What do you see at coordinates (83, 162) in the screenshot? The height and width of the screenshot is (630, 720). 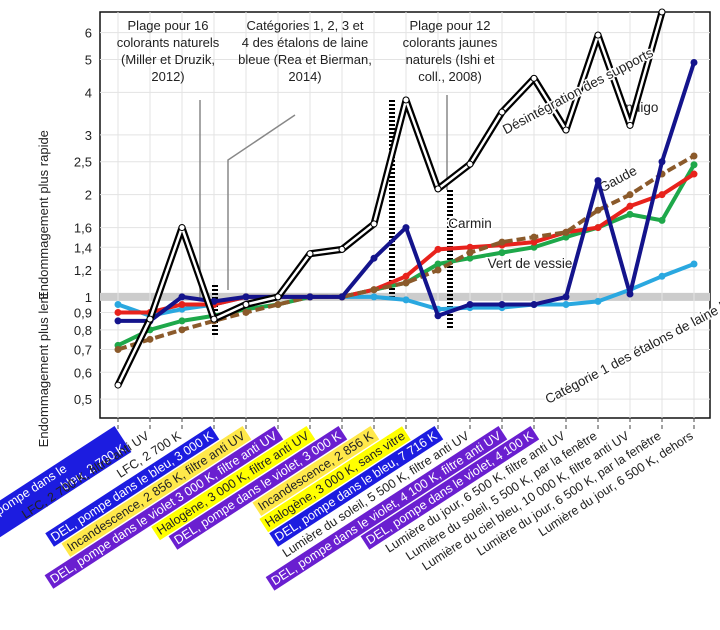 I see `y-tick-label: 2,5` at bounding box center [83, 162].